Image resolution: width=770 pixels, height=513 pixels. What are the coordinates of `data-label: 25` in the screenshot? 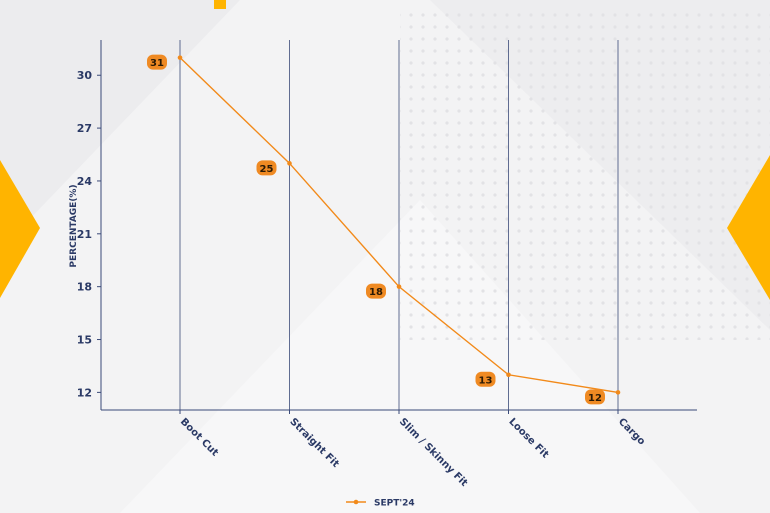 It's located at (267, 169).